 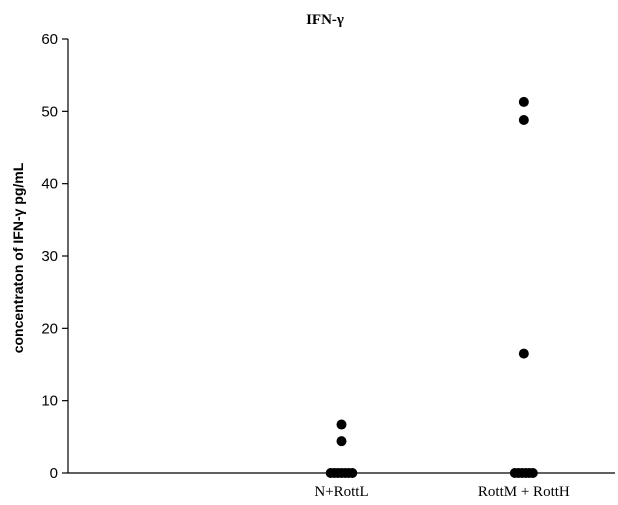 What do you see at coordinates (325, 20) in the screenshot?
I see `chart-title: IFN-γ` at bounding box center [325, 20].